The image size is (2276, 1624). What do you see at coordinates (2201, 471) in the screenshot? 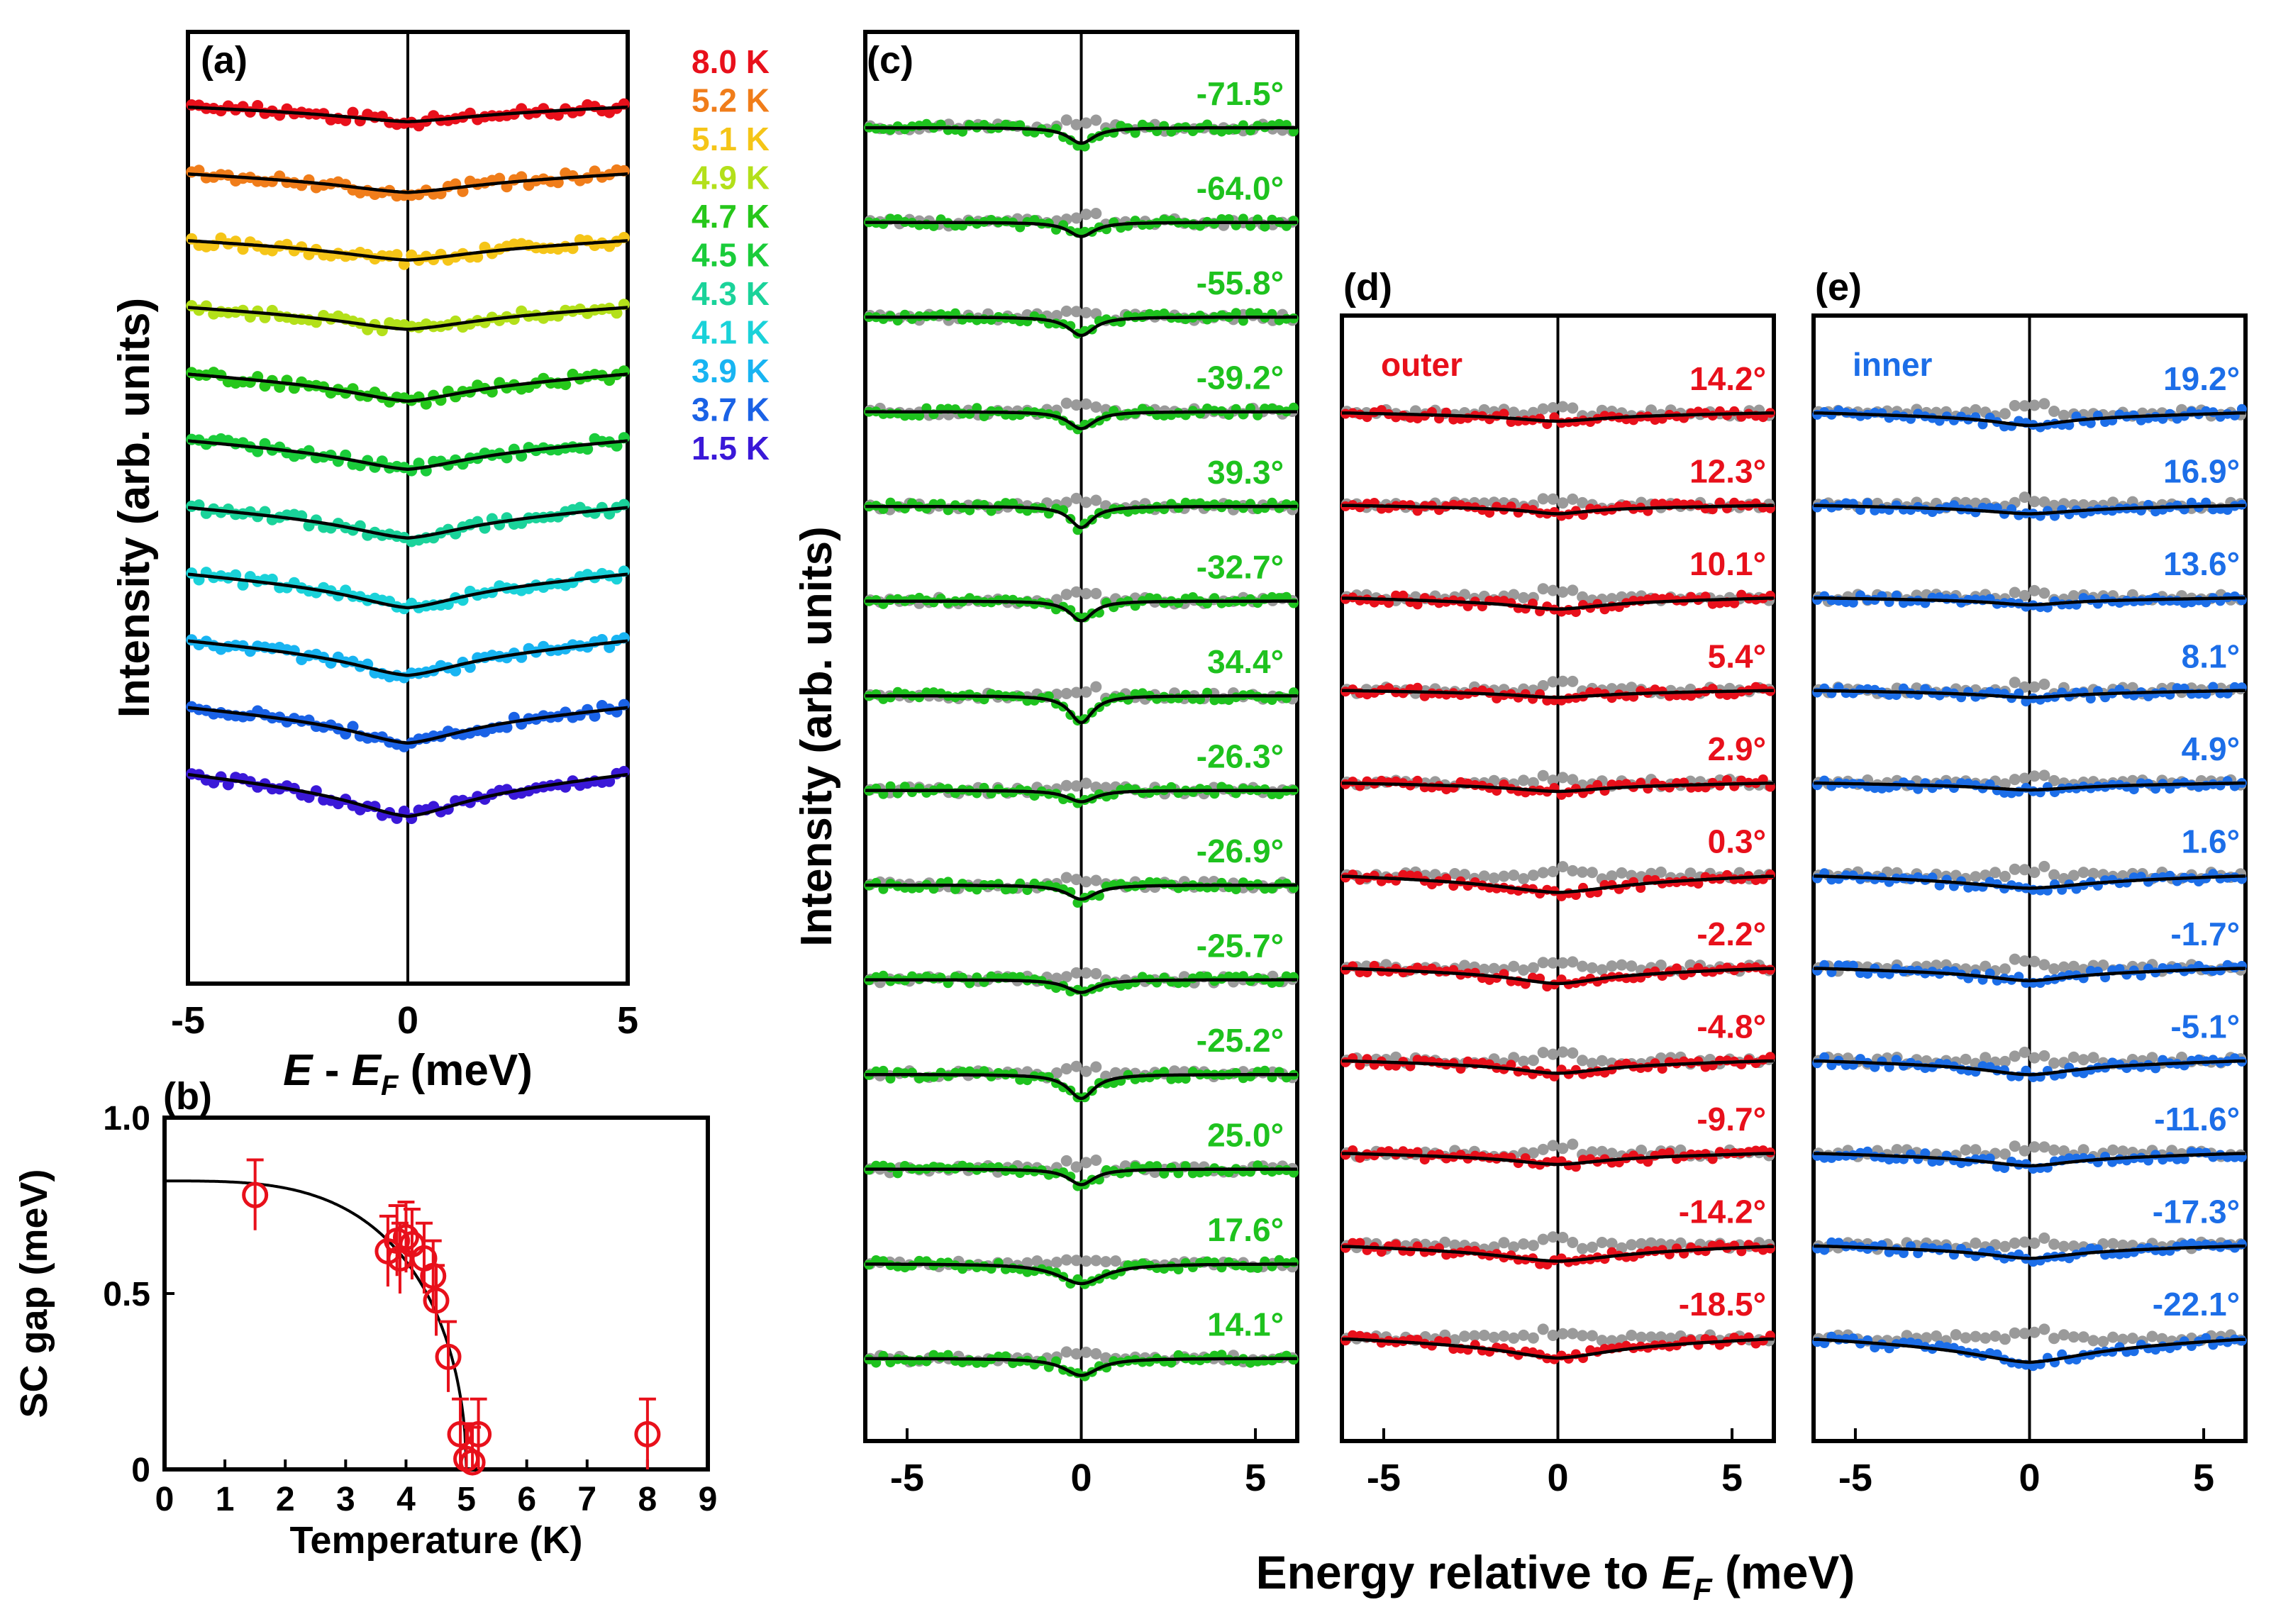
I see `panel-e-angle-label: 16.9°` at bounding box center [2201, 471].